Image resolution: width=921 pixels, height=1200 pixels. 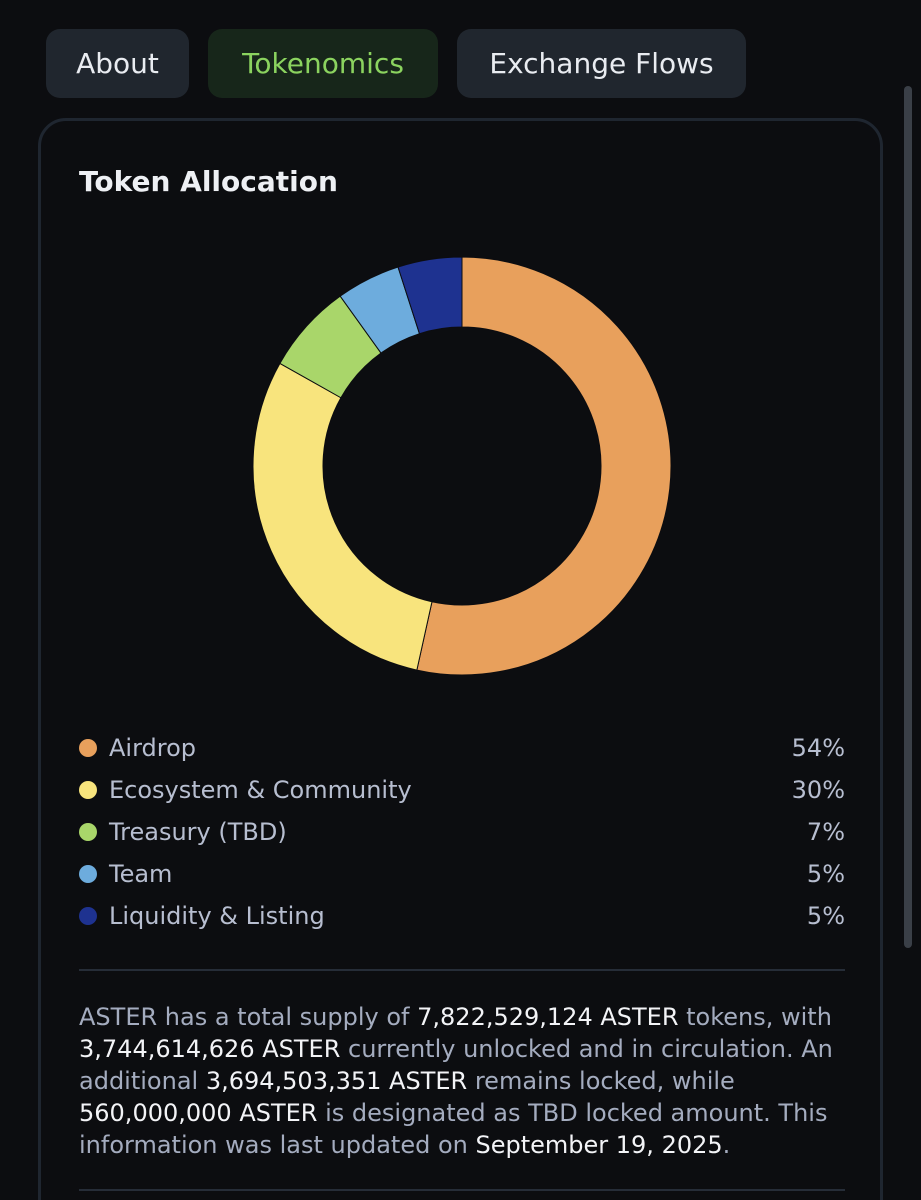 I want to click on legend-label: Ecosystem & Community, so click(x=260, y=790).